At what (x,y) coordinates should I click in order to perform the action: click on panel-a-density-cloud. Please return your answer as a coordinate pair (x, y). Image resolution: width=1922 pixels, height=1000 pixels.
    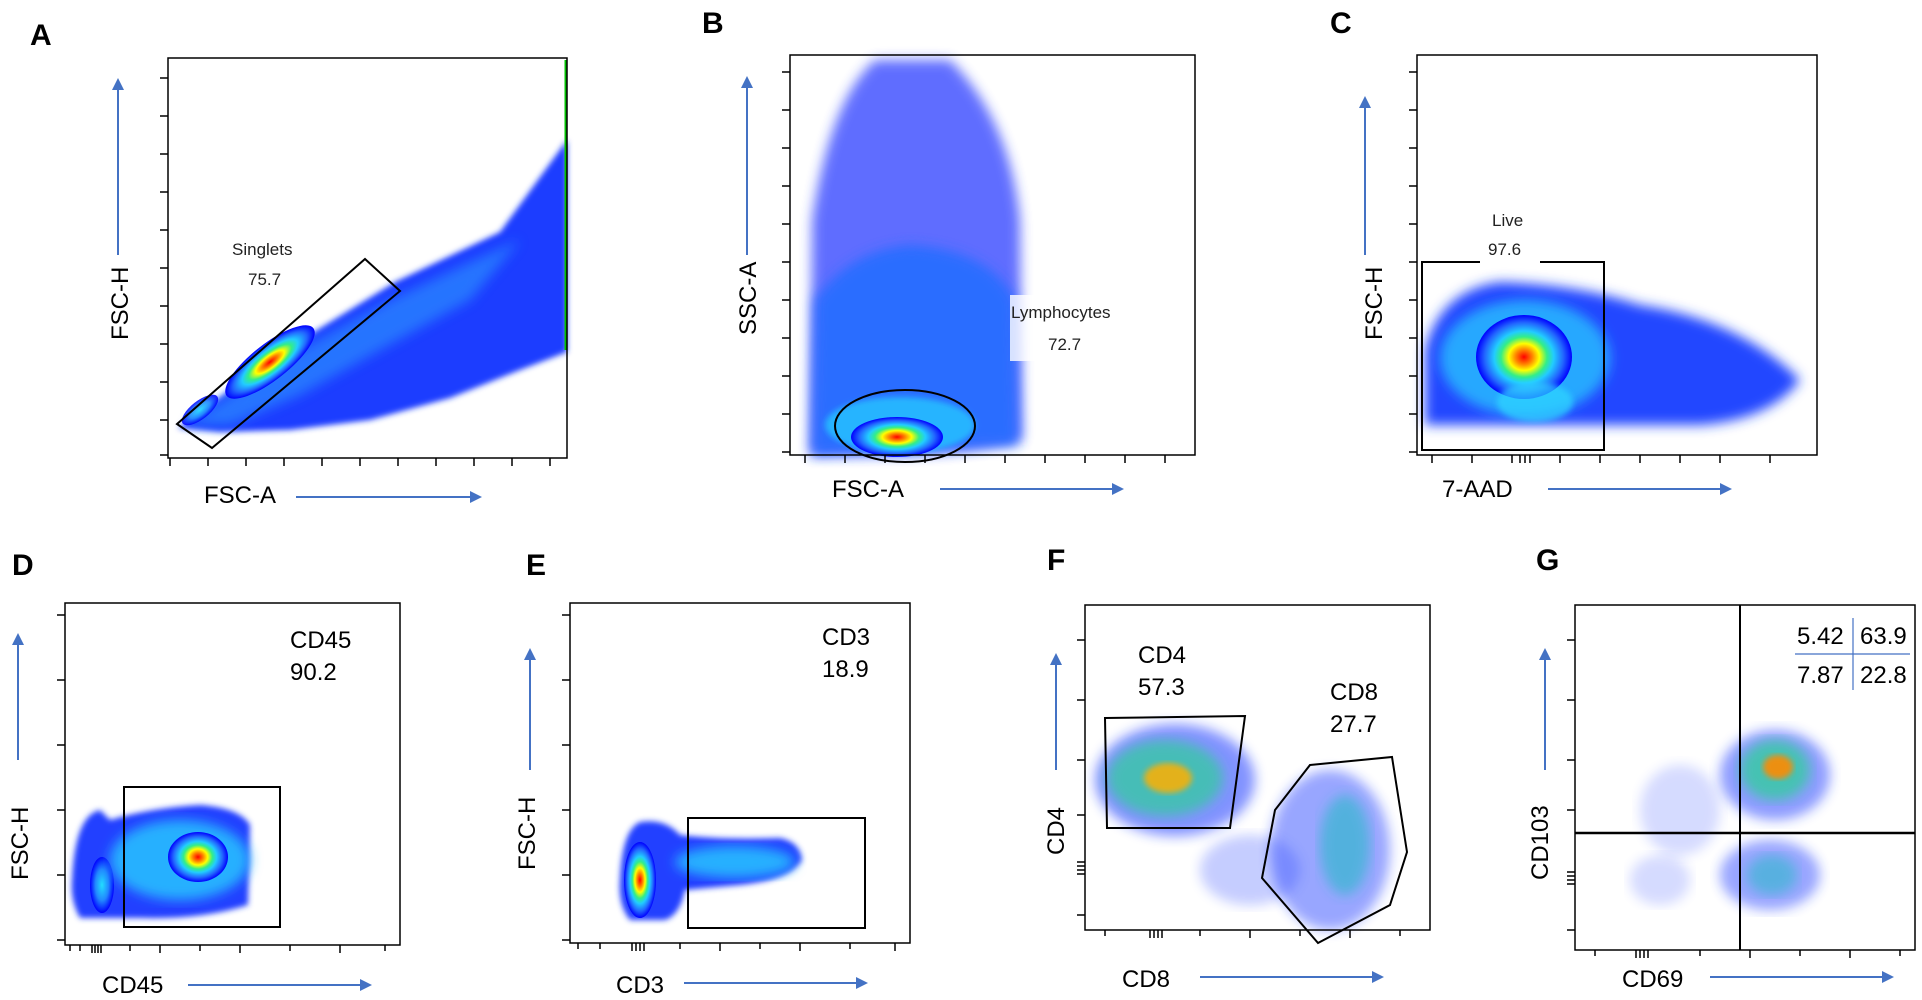
    Looking at the image, I should click on (373, 246).